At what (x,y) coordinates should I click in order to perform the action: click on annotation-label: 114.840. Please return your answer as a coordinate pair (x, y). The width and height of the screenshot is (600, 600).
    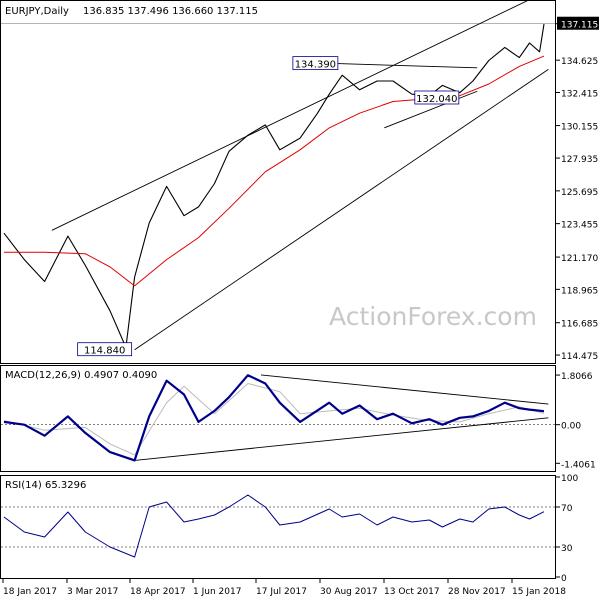
    Looking at the image, I should click on (104, 351).